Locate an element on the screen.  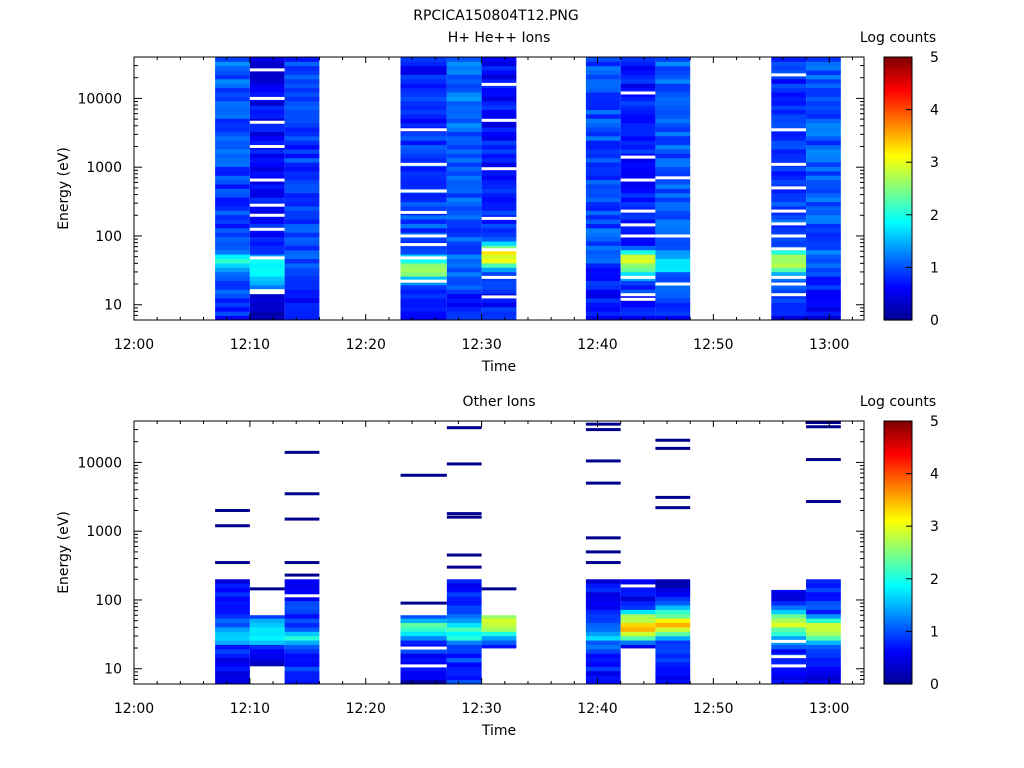
x-tick-label: 12:40 is located at coordinates (597, 345).